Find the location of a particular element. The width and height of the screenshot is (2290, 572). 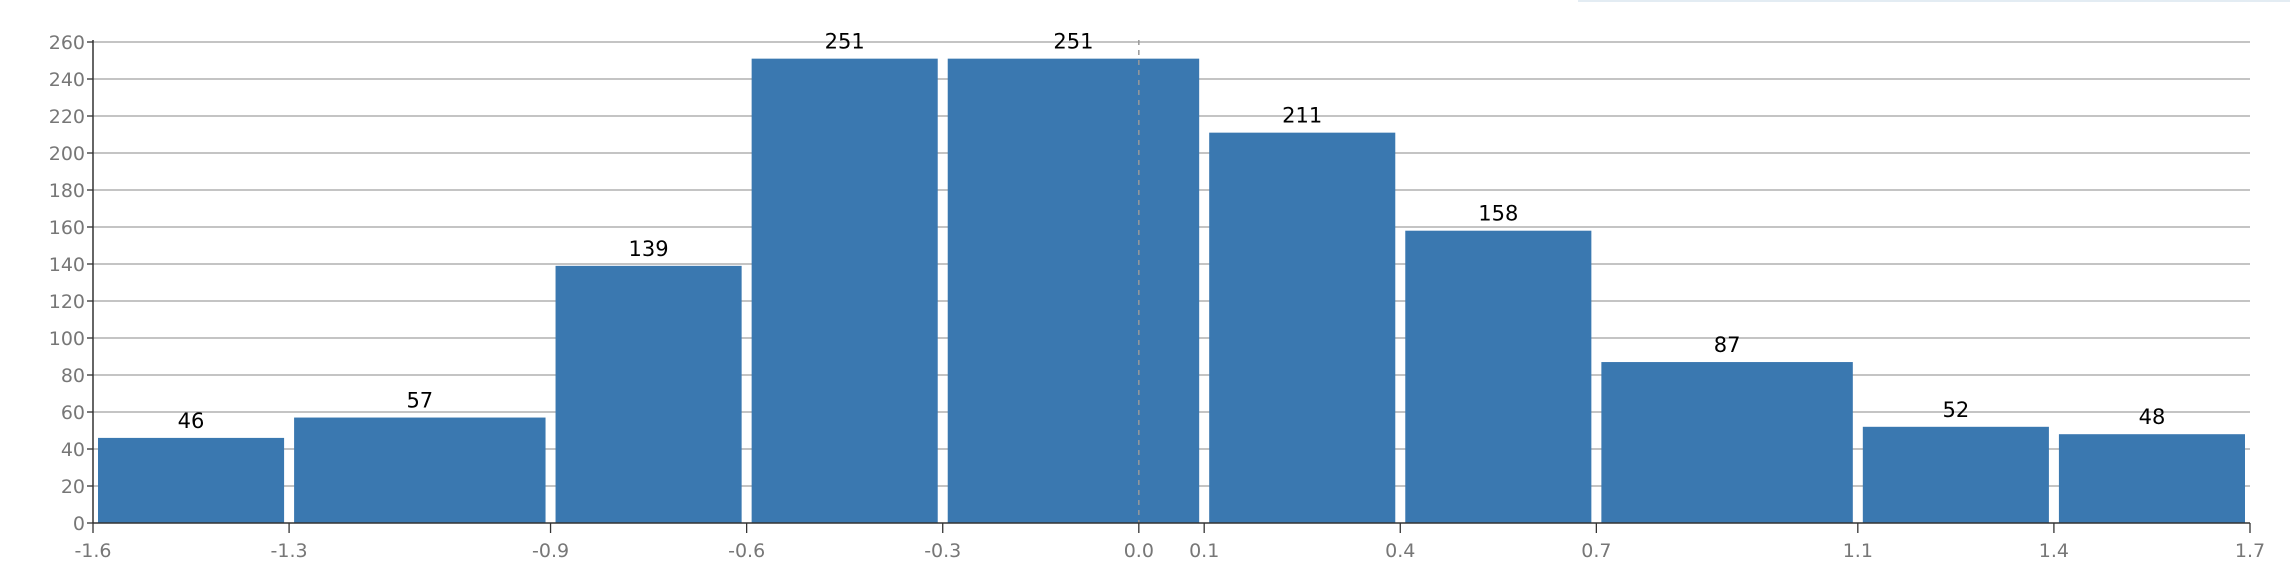

bar-value-label: 139 is located at coordinates (649, 249).